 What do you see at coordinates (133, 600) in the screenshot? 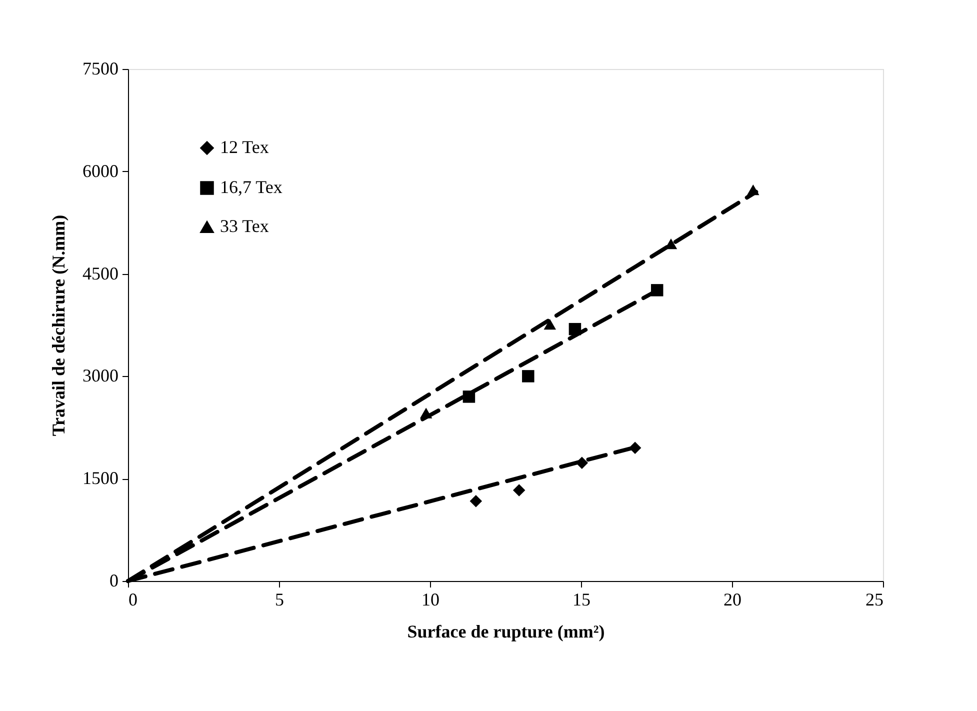
I see `x-tick-label: 0` at bounding box center [133, 600].